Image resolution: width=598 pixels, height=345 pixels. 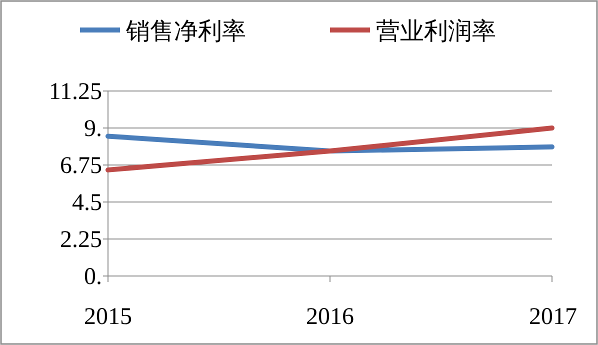 I want to click on y-tick-label: 0., so click(x=93, y=277).